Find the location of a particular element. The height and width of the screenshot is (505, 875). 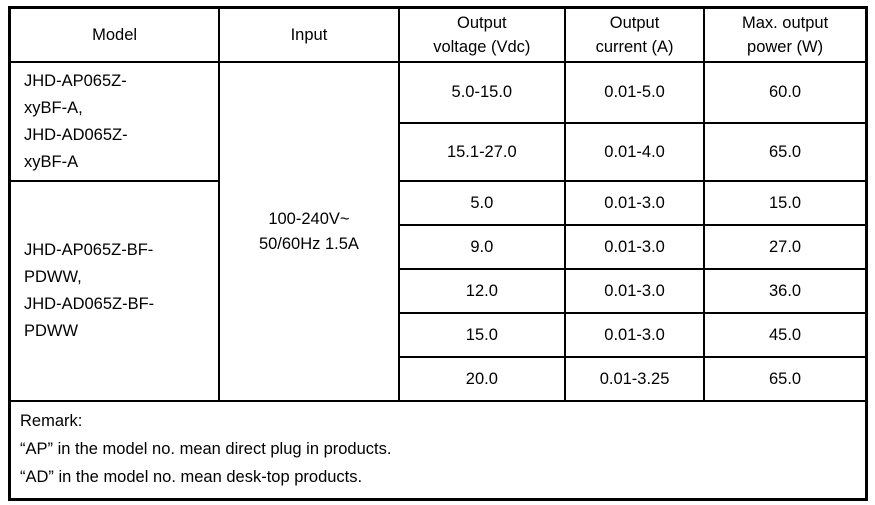

power-cell: 45.0 is located at coordinates (785, 335).